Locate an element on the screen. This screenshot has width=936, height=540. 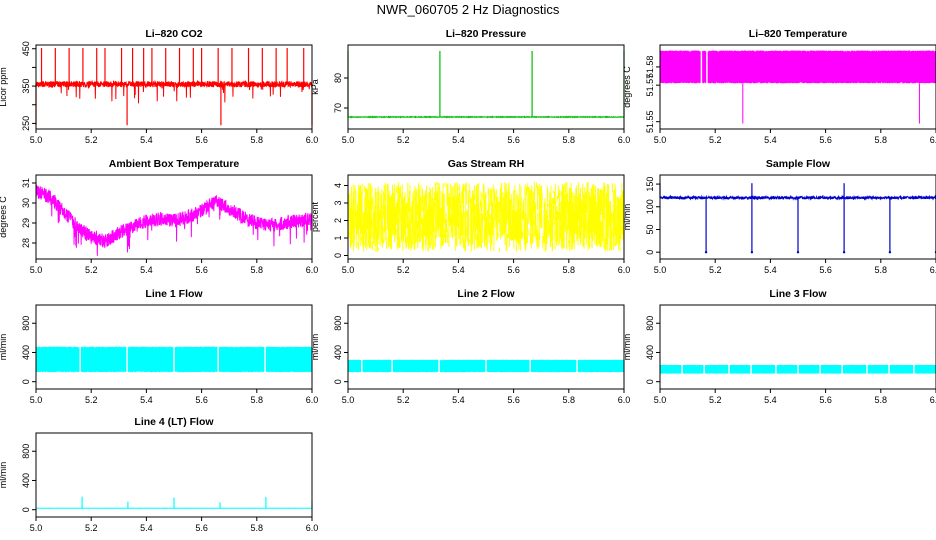
y-tick-label: 350 is located at coordinates (26, 86).